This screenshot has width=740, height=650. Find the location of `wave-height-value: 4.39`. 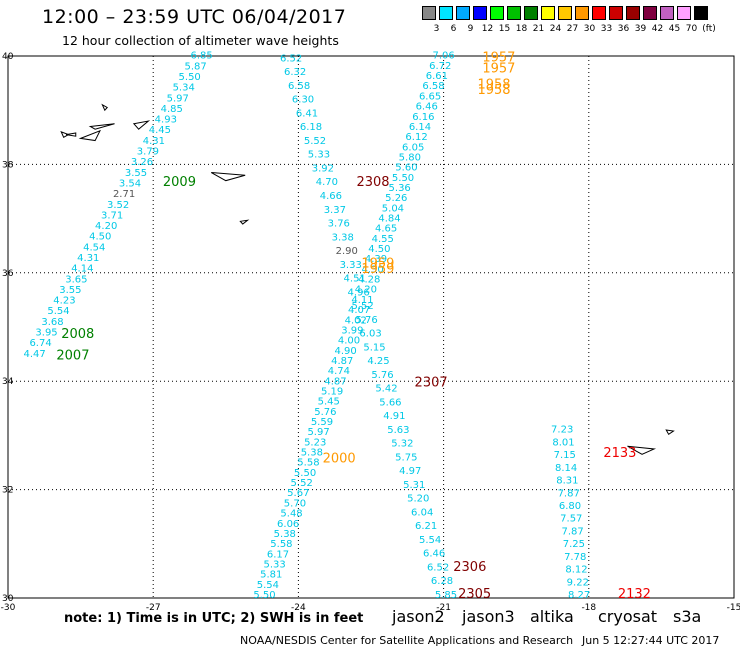

wave-height-value: 4.39 is located at coordinates (376, 259).